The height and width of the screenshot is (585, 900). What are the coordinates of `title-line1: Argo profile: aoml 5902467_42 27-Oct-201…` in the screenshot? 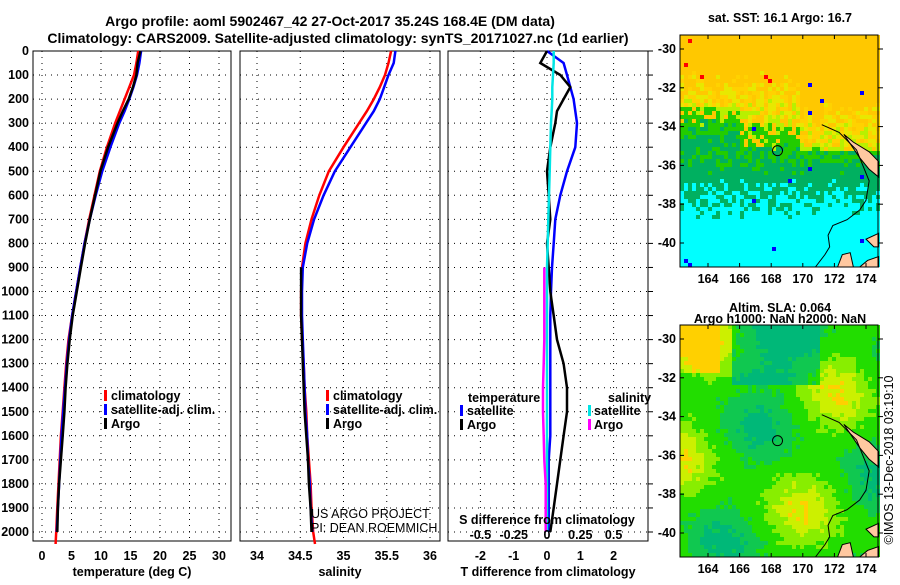 It's located at (330, 21).